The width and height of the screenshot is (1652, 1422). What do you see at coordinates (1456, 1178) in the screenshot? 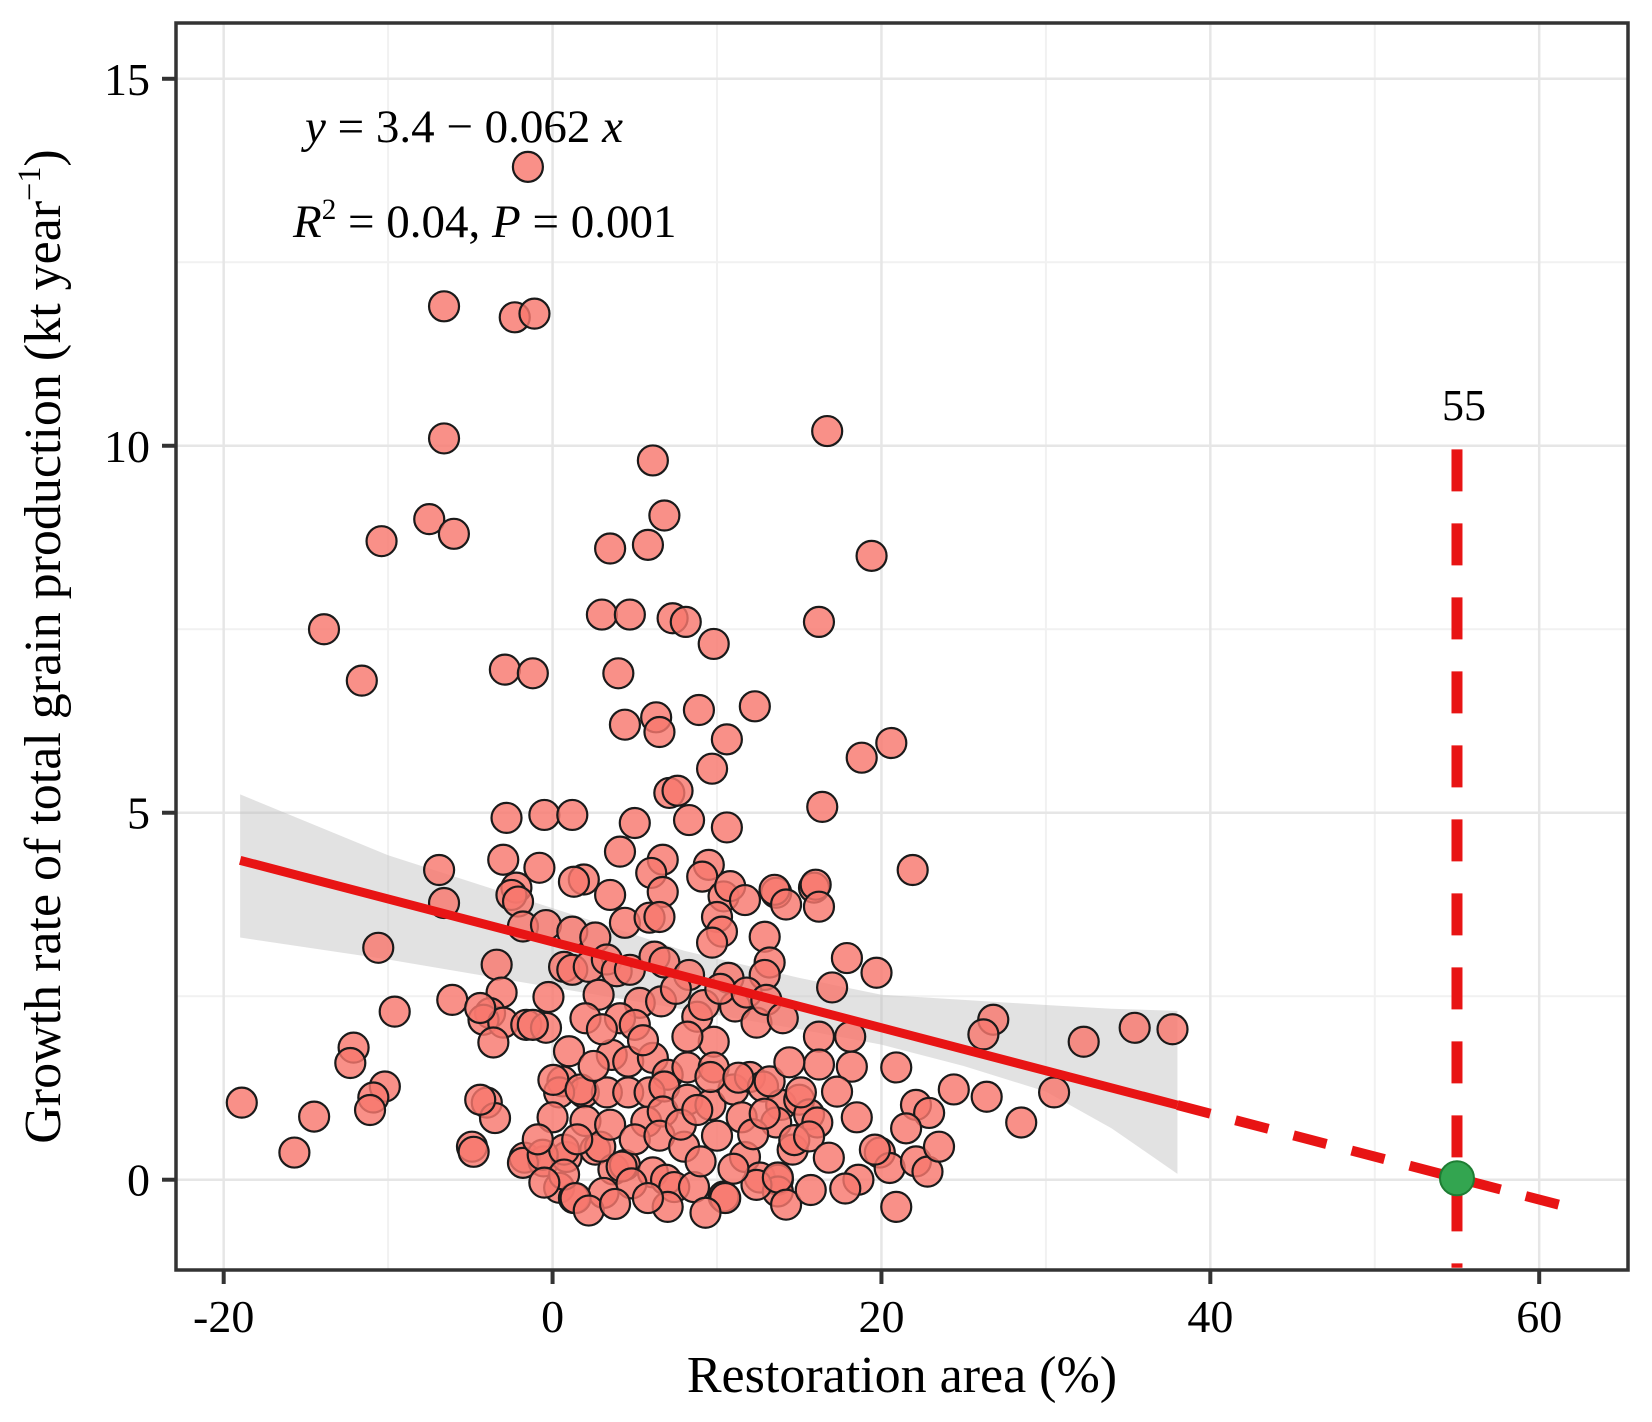
I see `reference-point` at bounding box center [1456, 1178].